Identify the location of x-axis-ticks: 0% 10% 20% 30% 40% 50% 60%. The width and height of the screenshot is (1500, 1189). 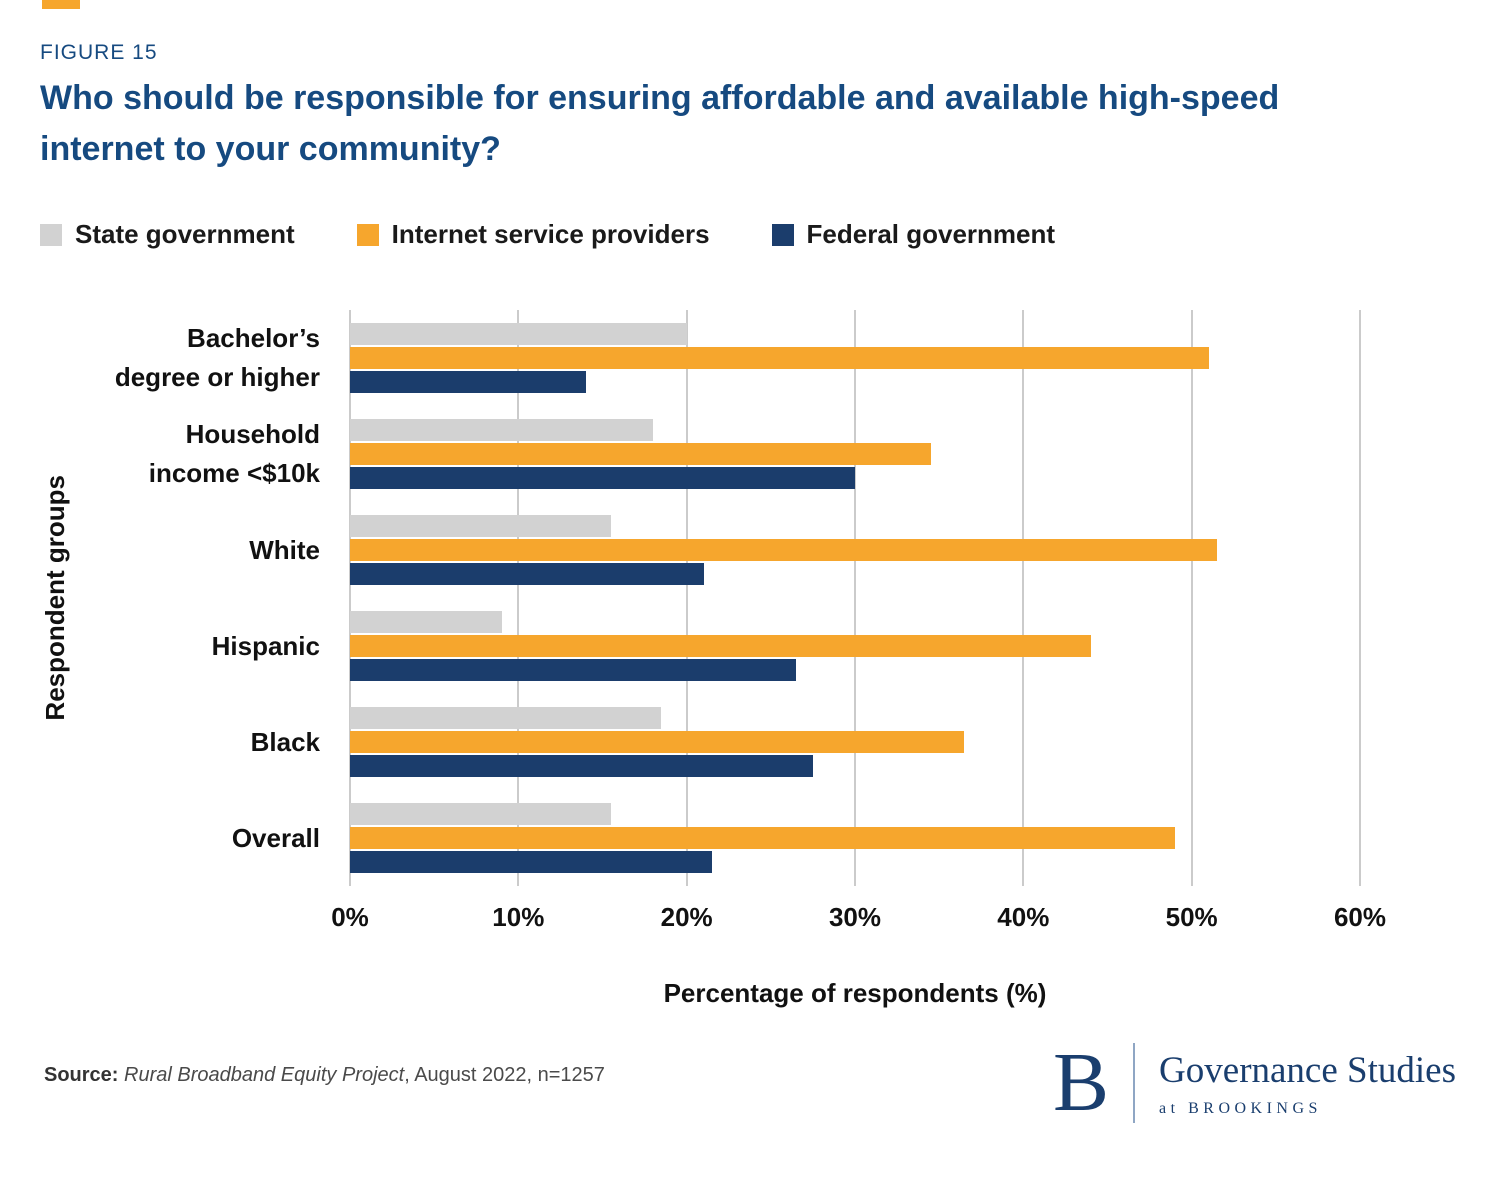
(858, 915).